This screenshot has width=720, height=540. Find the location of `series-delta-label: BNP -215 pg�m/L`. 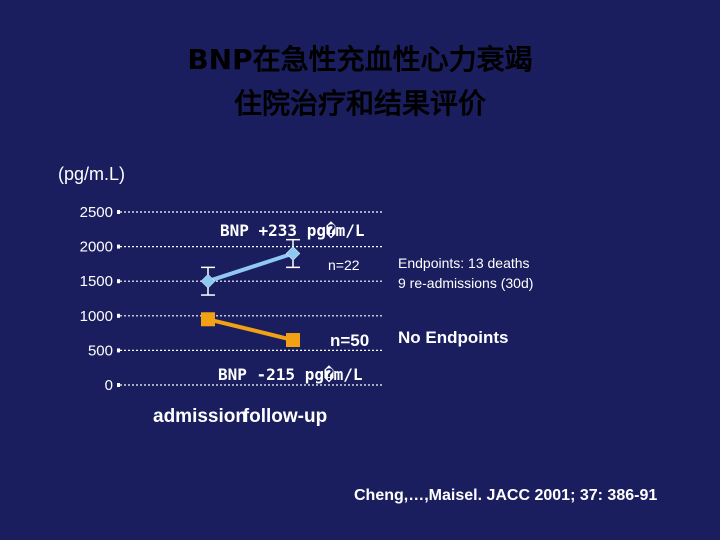

series-delta-label: BNP -215 pg�m/L is located at coordinates (290, 374).